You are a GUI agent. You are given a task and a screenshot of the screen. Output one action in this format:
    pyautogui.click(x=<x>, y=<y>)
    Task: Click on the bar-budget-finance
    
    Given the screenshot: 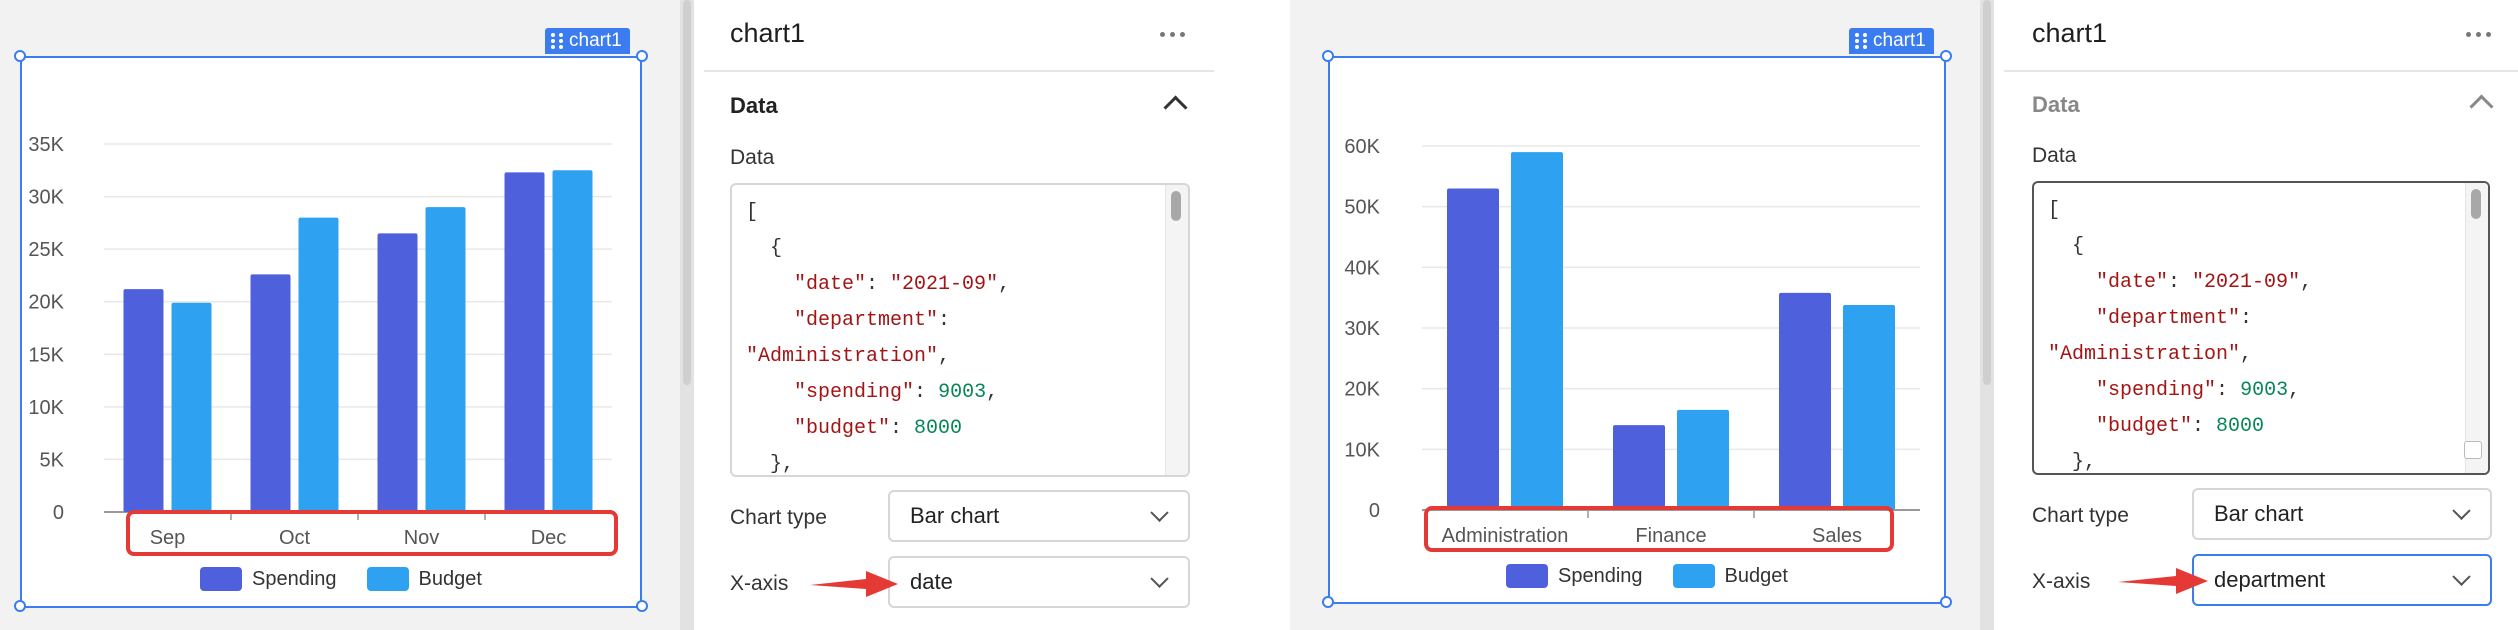 What is the action you would take?
    pyautogui.click(x=1703, y=459)
    